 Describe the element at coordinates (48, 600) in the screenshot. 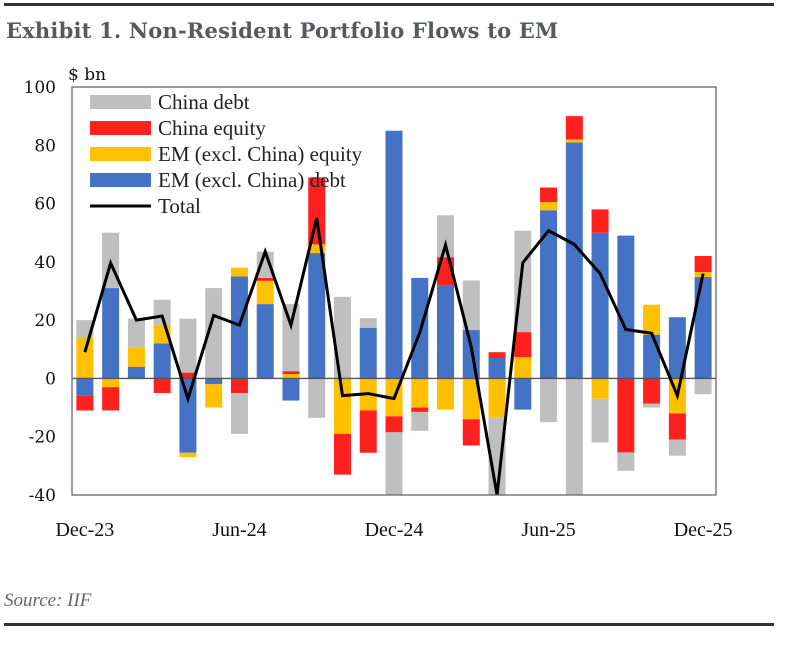

I see `source-note: Source: IIF` at that location.